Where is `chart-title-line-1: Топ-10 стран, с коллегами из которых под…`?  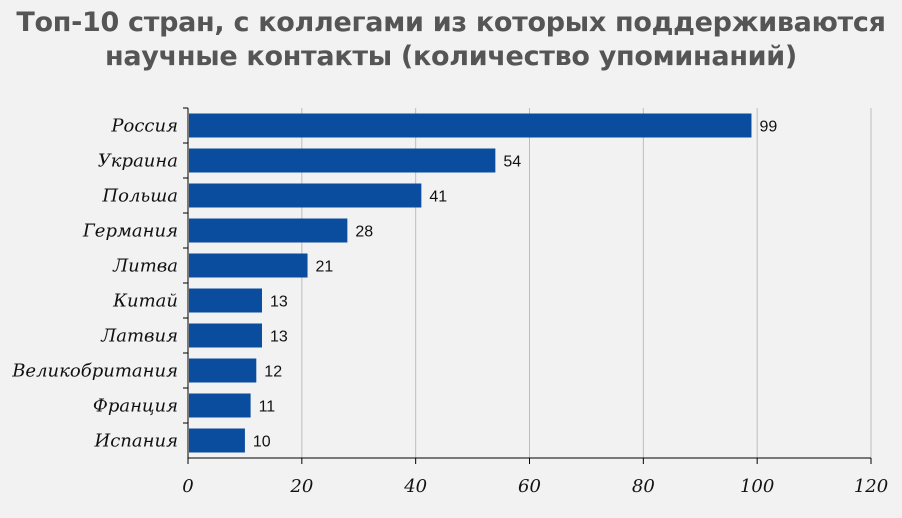
chart-title-line-1: Топ-10 стран, с коллегами из которых под… is located at coordinates (451, 22).